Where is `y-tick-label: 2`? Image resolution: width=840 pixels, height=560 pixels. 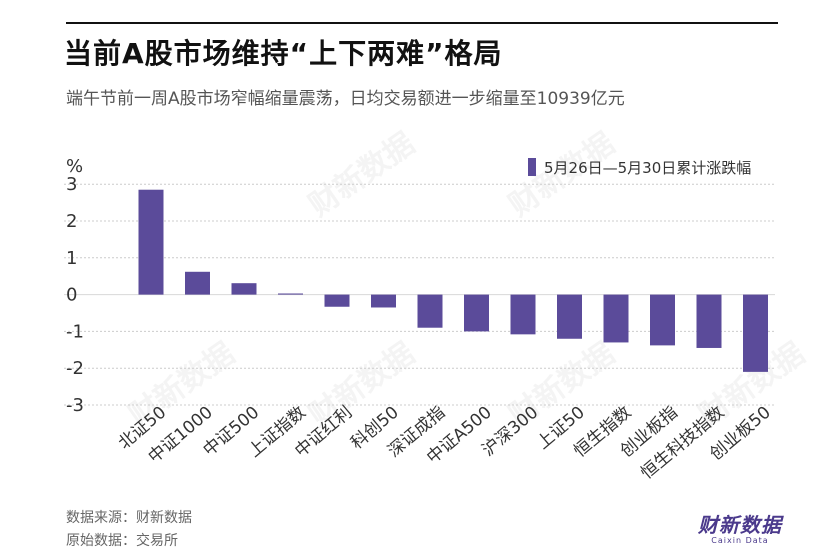
y-tick-label: 2 is located at coordinates (71, 221).